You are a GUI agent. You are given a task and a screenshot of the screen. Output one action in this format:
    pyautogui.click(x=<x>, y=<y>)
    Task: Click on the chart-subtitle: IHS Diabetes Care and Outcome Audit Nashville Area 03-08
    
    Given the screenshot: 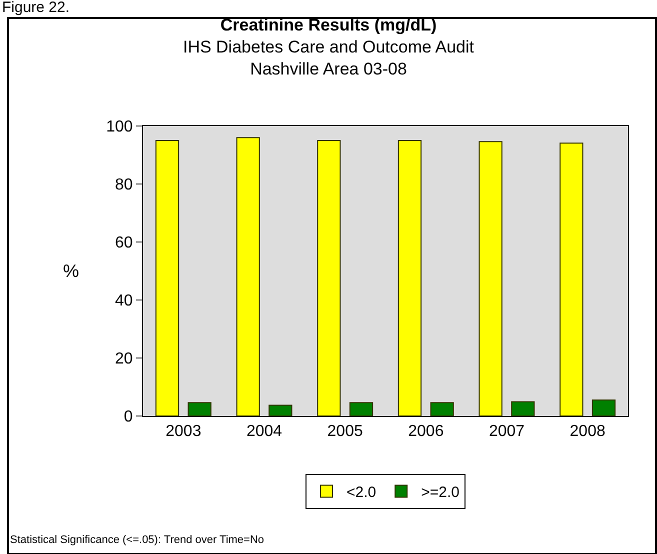 What is the action you would take?
    pyautogui.click(x=328, y=58)
    